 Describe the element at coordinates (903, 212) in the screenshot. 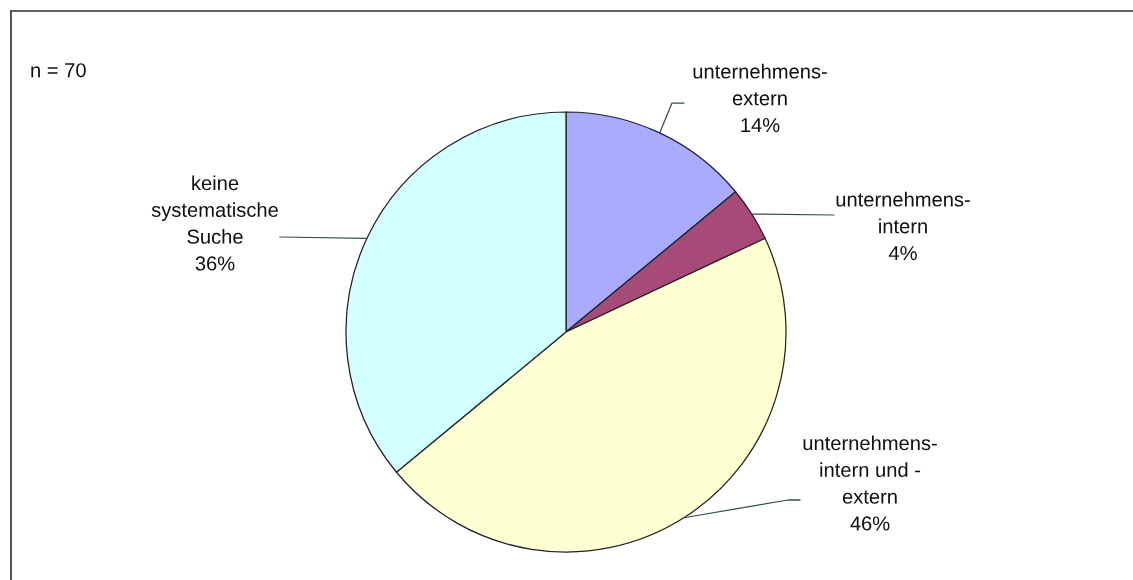

I see `slice-label: unternehmens- intern` at that location.